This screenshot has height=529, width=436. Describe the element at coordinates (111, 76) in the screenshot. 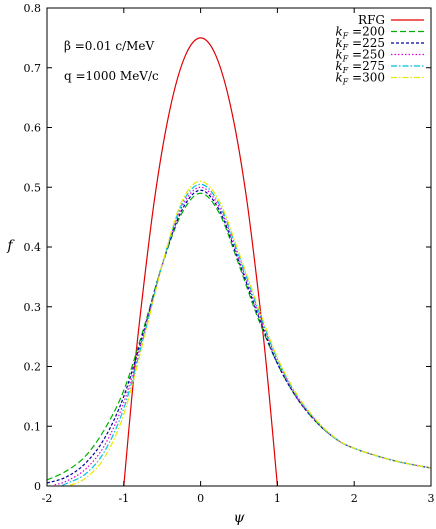

I see `annotation-q: q =1000 MeV/c` at that location.